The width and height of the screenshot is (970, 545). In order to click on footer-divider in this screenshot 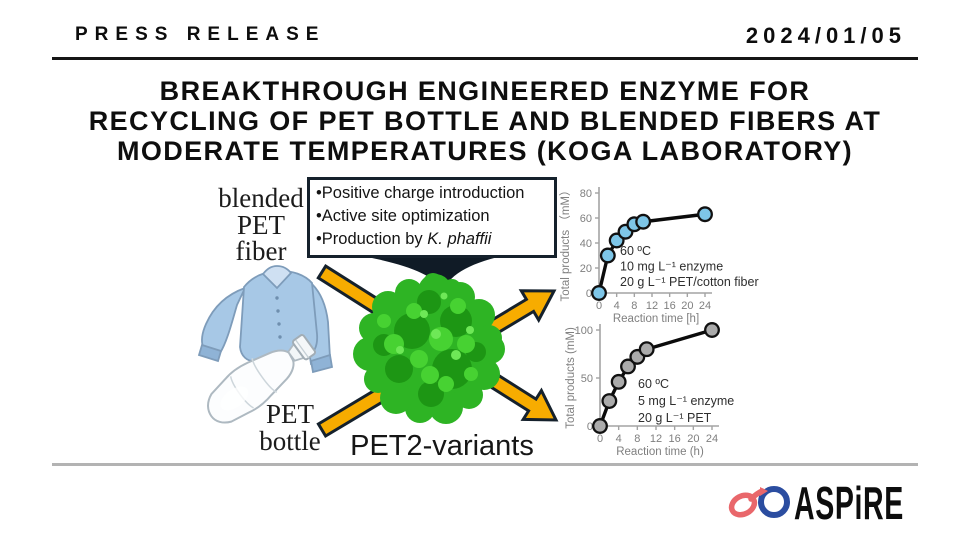, I will do `click(485, 464)`.